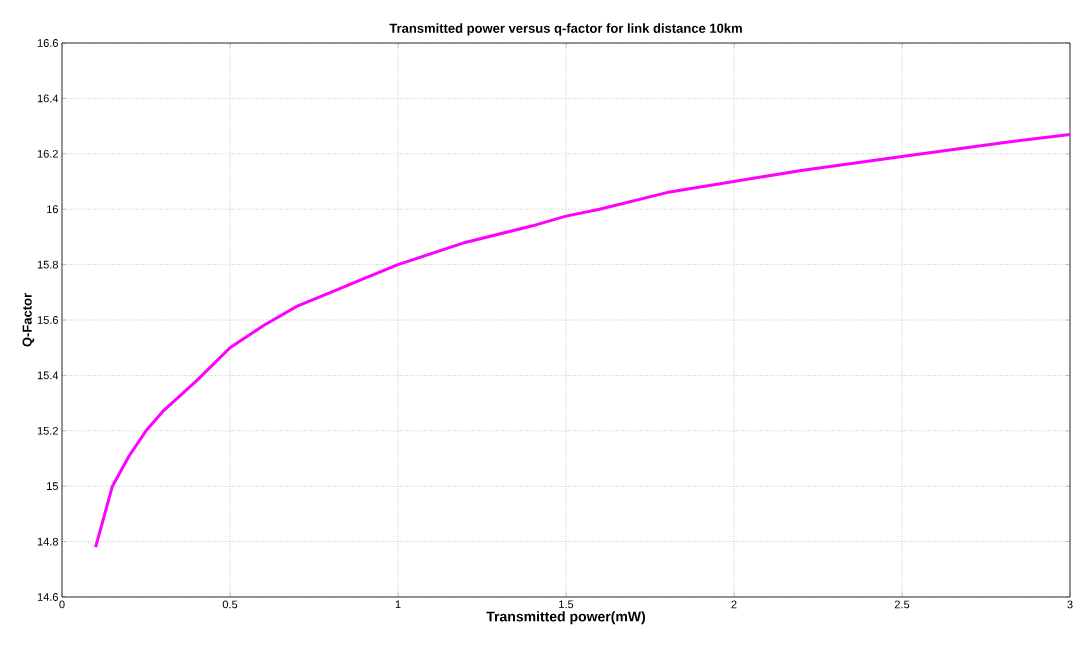 Image resolution: width=1082 pixels, height=657 pixels. Describe the element at coordinates (566, 604) in the screenshot. I see `x-tick-label: 1.5` at that location.